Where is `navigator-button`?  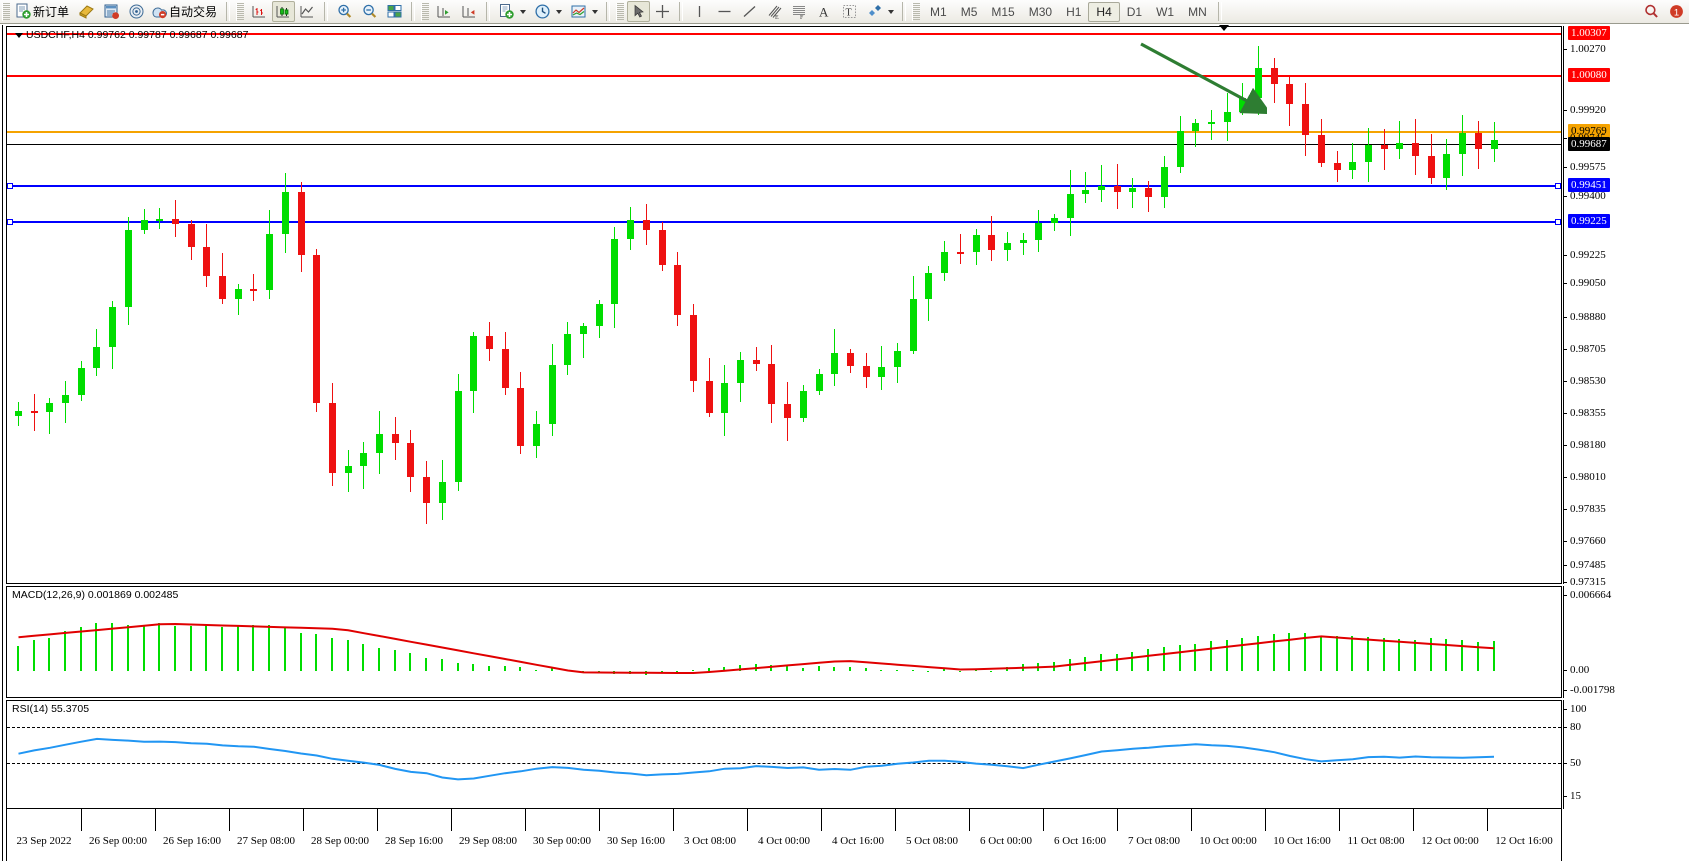
navigator-button is located at coordinates (136, 11).